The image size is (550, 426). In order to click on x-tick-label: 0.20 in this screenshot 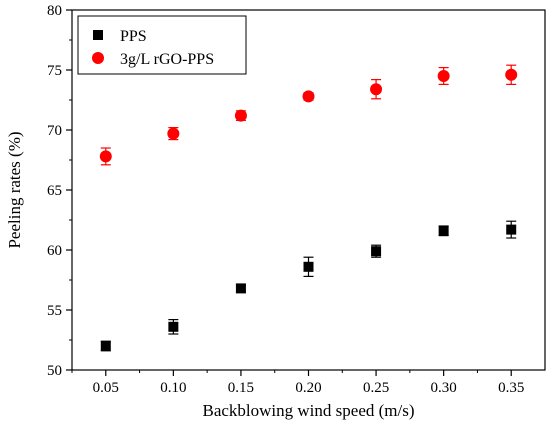, I will do `click(308, 388)`.